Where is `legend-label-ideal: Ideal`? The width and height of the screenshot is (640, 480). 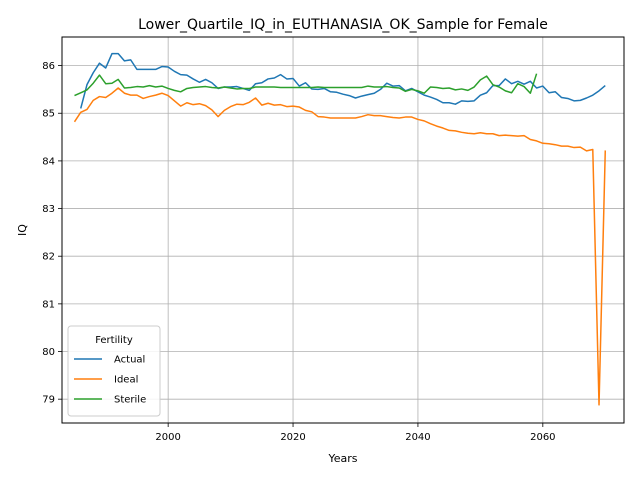 legend-label-ideal: Ideal is located at coordinates (126, 380).